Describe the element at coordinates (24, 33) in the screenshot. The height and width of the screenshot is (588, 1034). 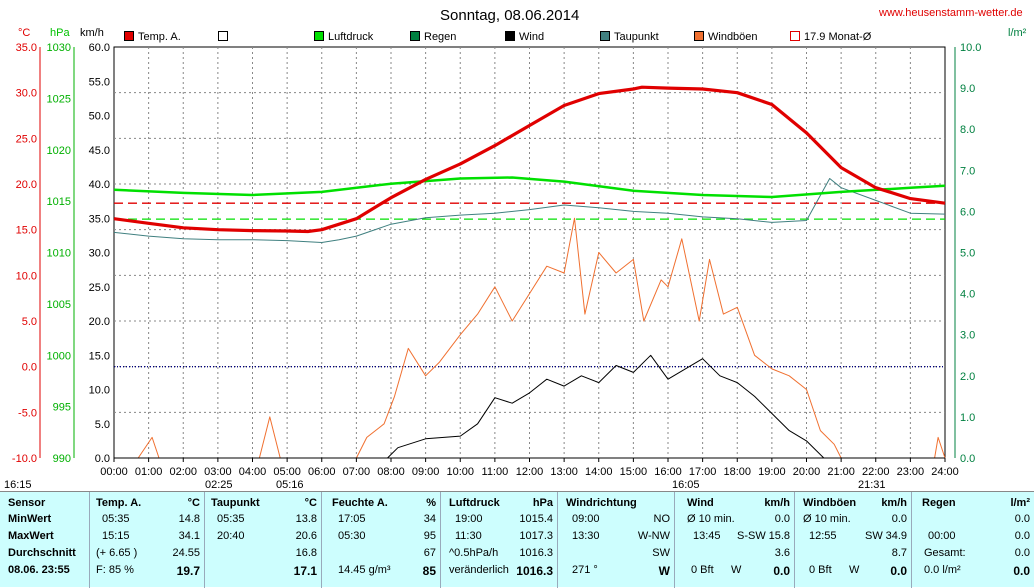
I see `temp-unit-label: °C` at that location.